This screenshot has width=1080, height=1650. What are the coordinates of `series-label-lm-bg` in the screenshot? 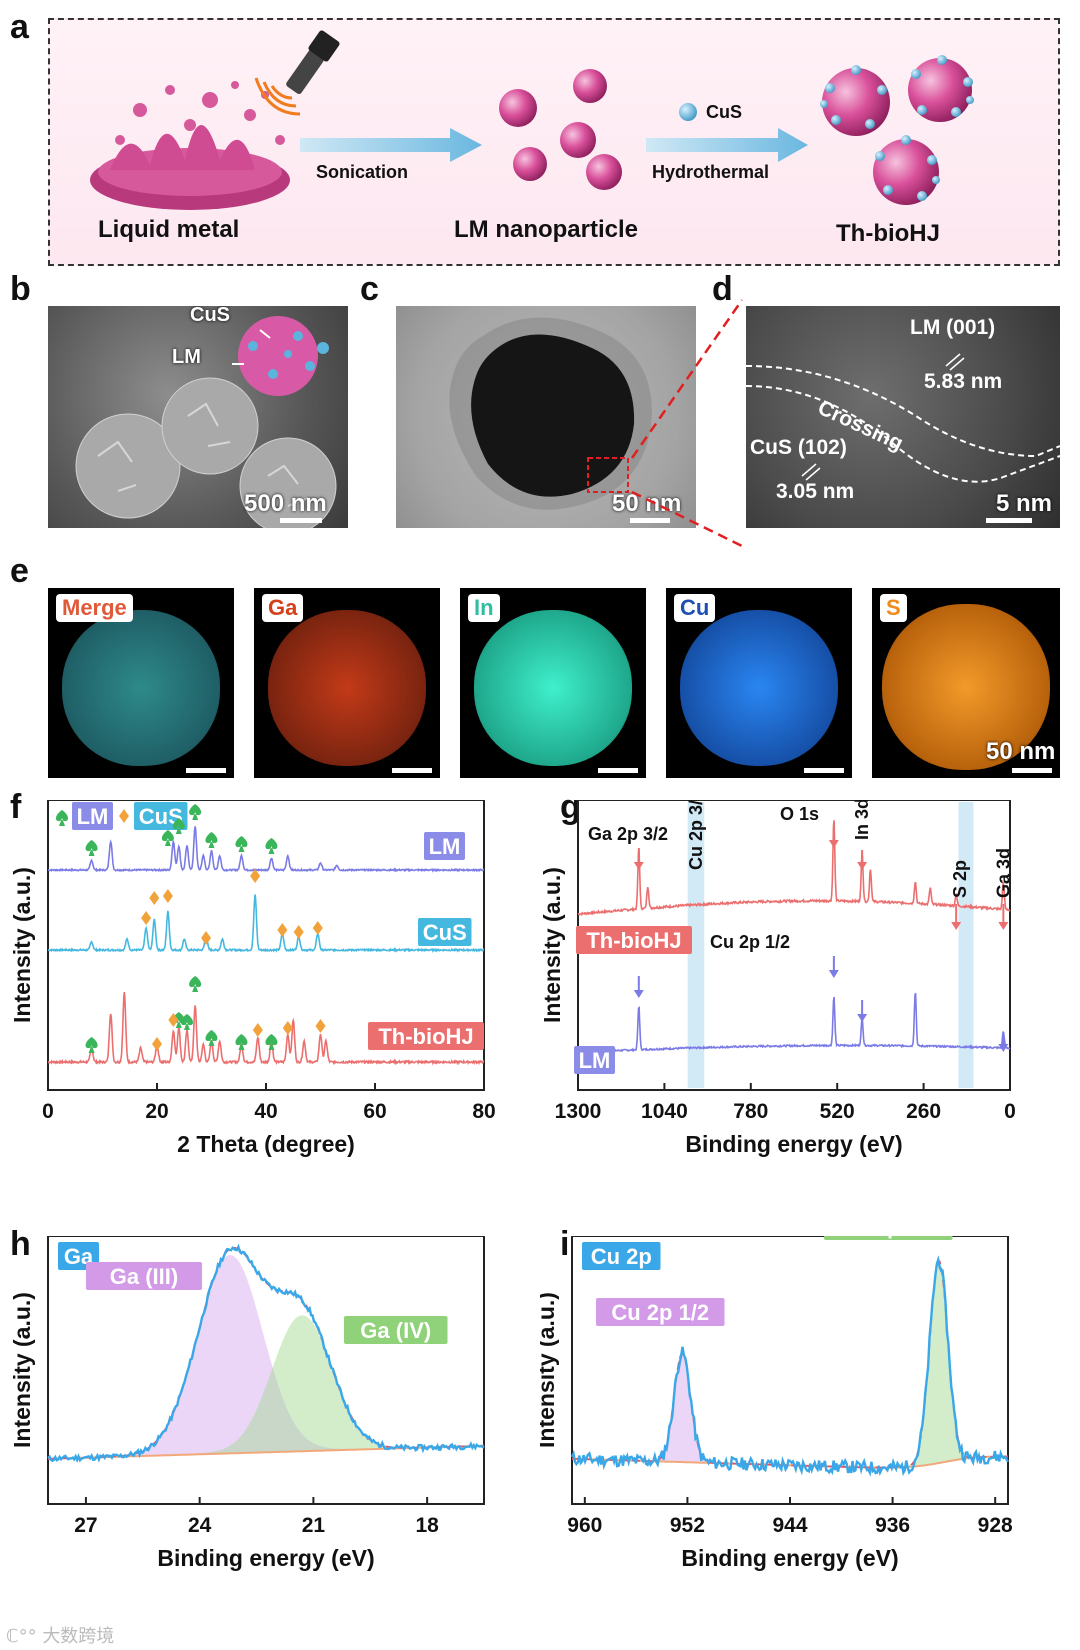 It's located at (444, 846).